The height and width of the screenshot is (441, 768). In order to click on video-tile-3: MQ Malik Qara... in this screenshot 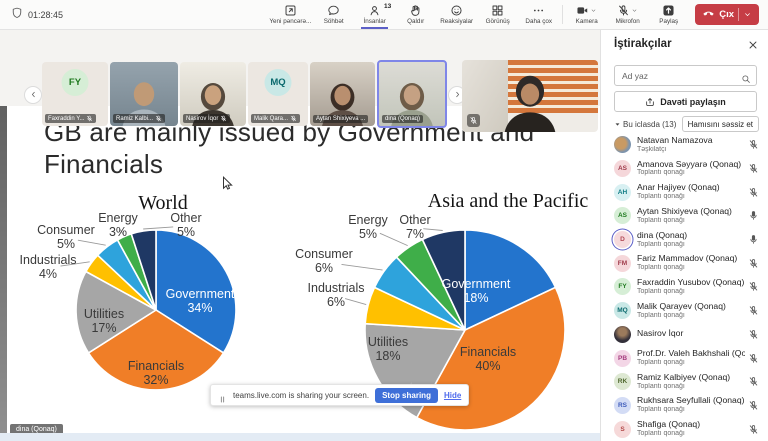, I will do `click(278, 94)`.